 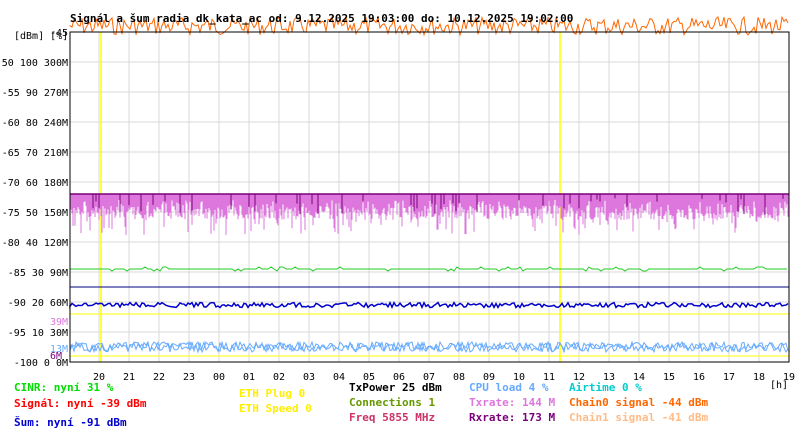 I want to click on txrate-marker-label: 39M, so click(x=59, y=322).